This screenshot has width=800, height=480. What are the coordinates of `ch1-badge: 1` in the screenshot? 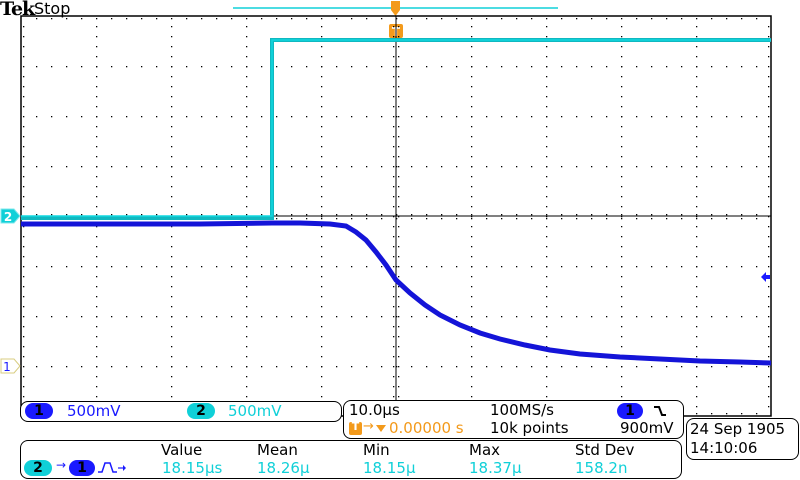 It's located at (39, 411).